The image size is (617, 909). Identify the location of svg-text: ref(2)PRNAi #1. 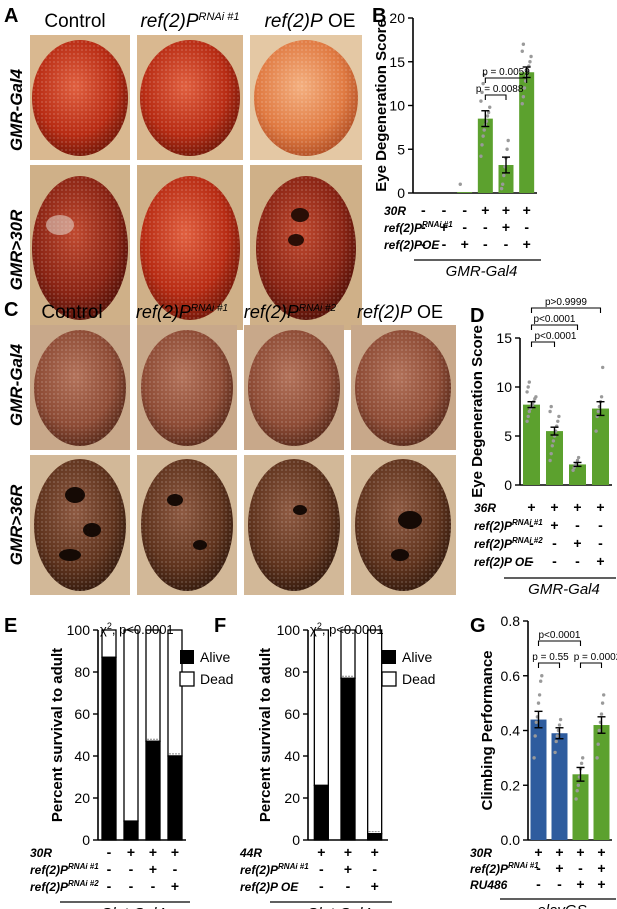
(182, 312).